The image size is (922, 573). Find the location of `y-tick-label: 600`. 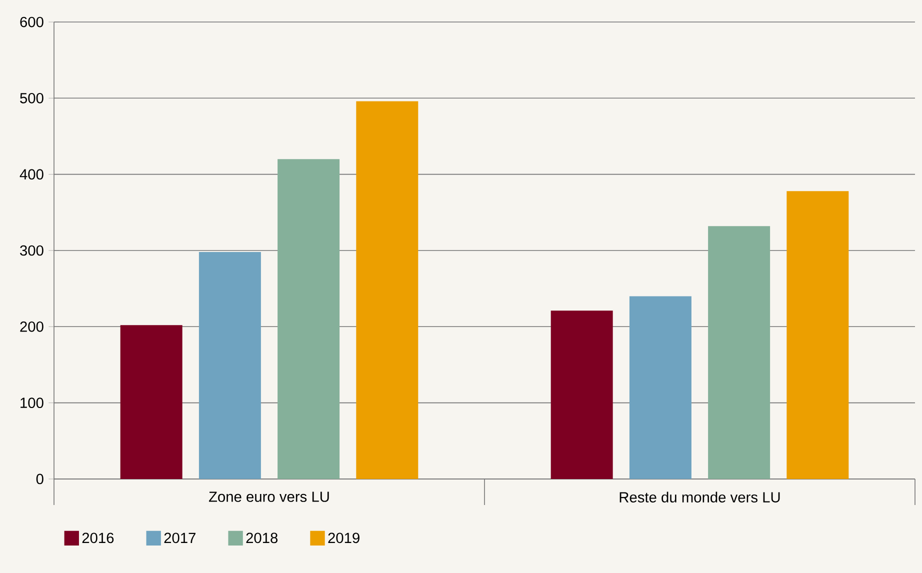

y-tick-label: 600 is located at coordinates (32, 22).